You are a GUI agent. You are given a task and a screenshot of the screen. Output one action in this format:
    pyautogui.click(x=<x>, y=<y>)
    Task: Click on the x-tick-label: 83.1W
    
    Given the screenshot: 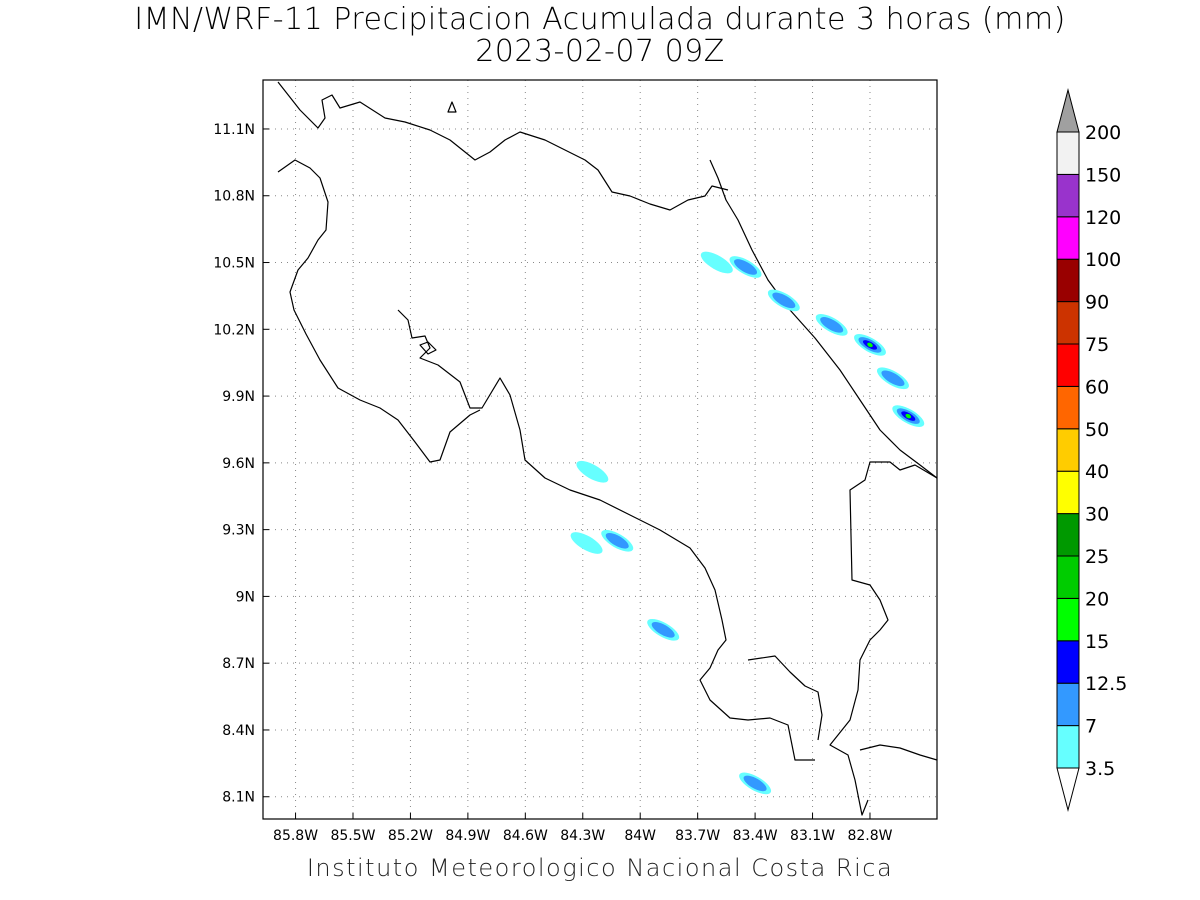 What is the action you would take?
    pyautogui.click(x=812, y=836)
    